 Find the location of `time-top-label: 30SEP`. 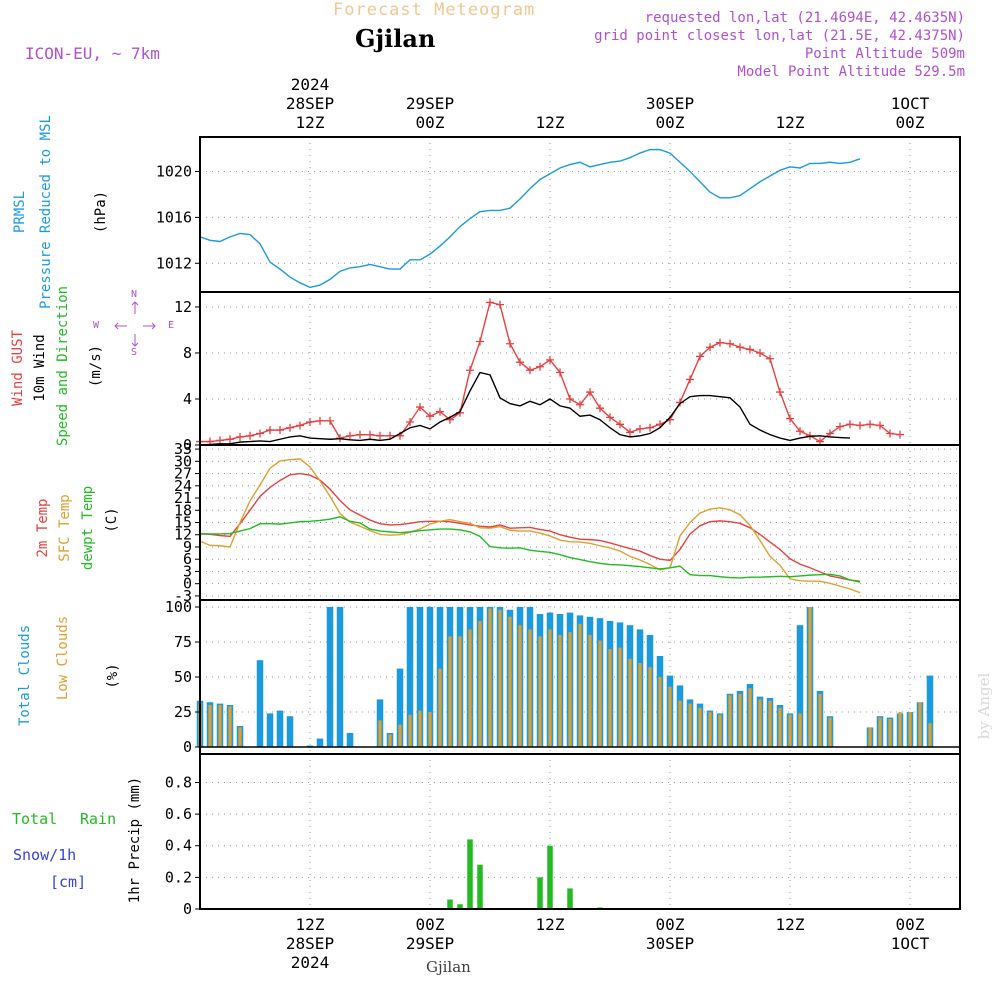

time-top-label: 30SEP is located at coordinates (670, 103).